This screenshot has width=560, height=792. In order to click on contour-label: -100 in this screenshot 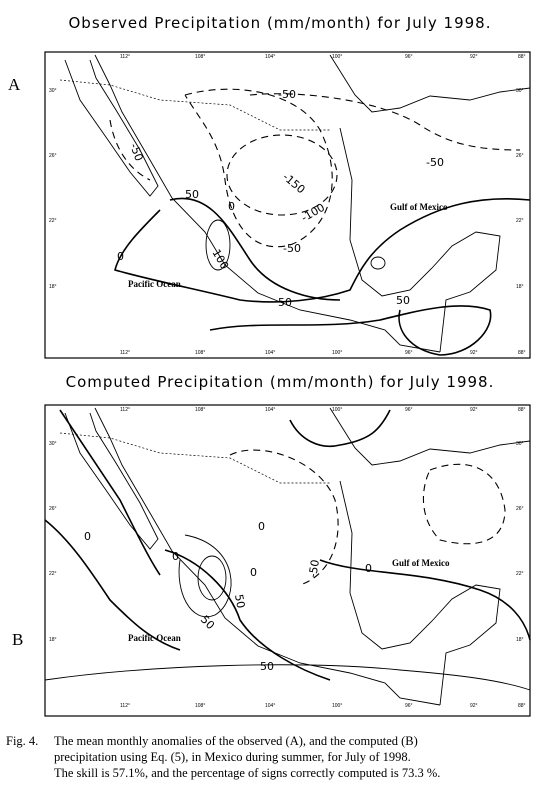, I will do `click(313, 213)`.